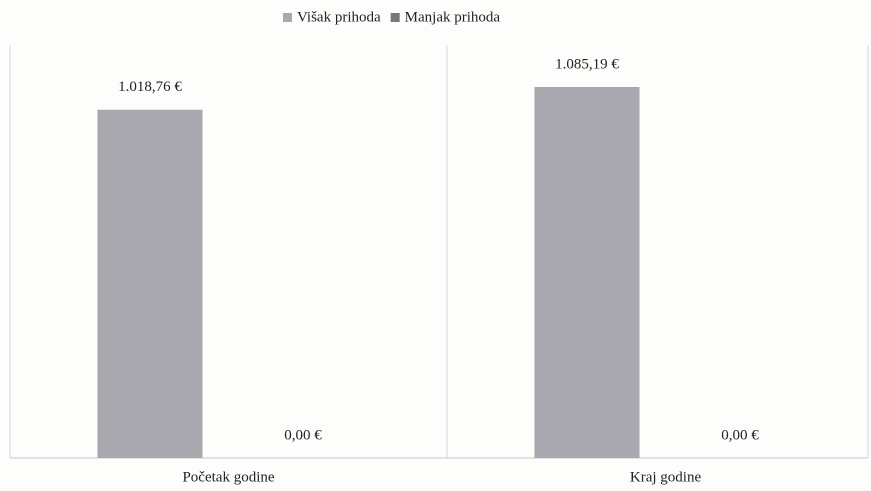 This screenshot has width=871, height=491. Describe the element at coordinates (453, 17) in the screenshot. I see `legend-label: Manjak prihoda` at that location.